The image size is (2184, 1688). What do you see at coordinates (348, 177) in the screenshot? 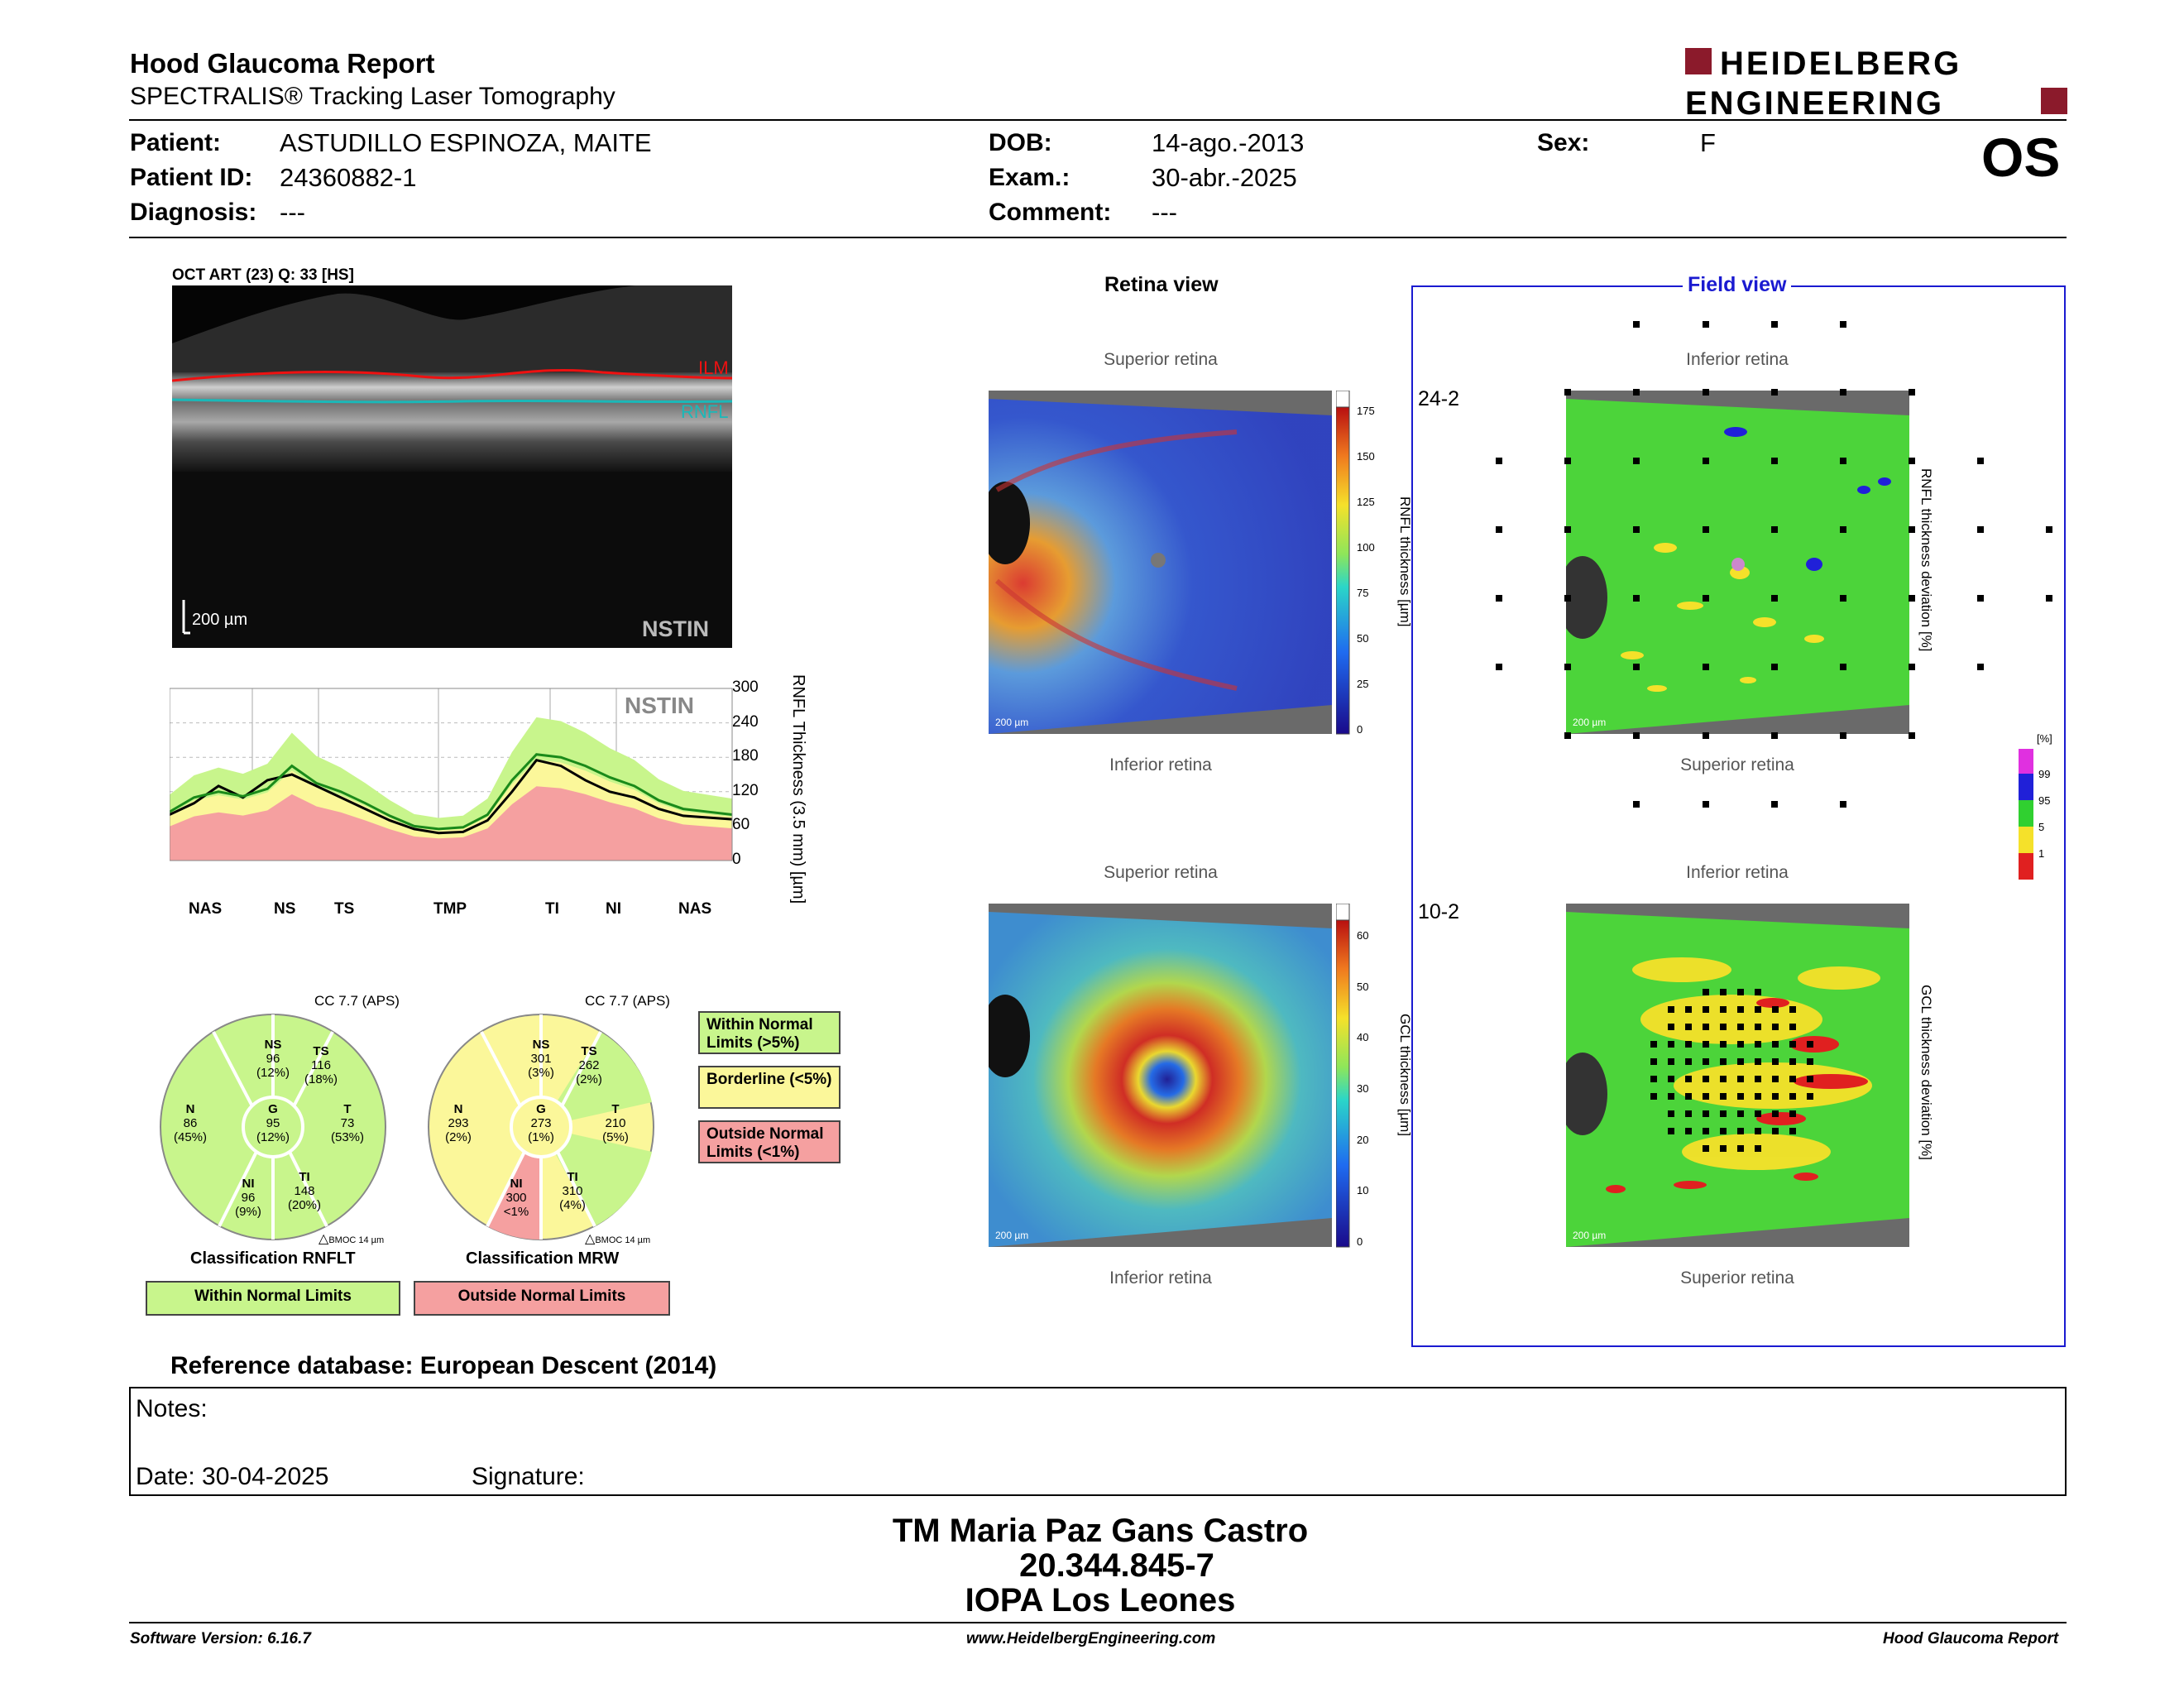
I see `patient-id: 24360882-1` at bounding box center [348, 177].